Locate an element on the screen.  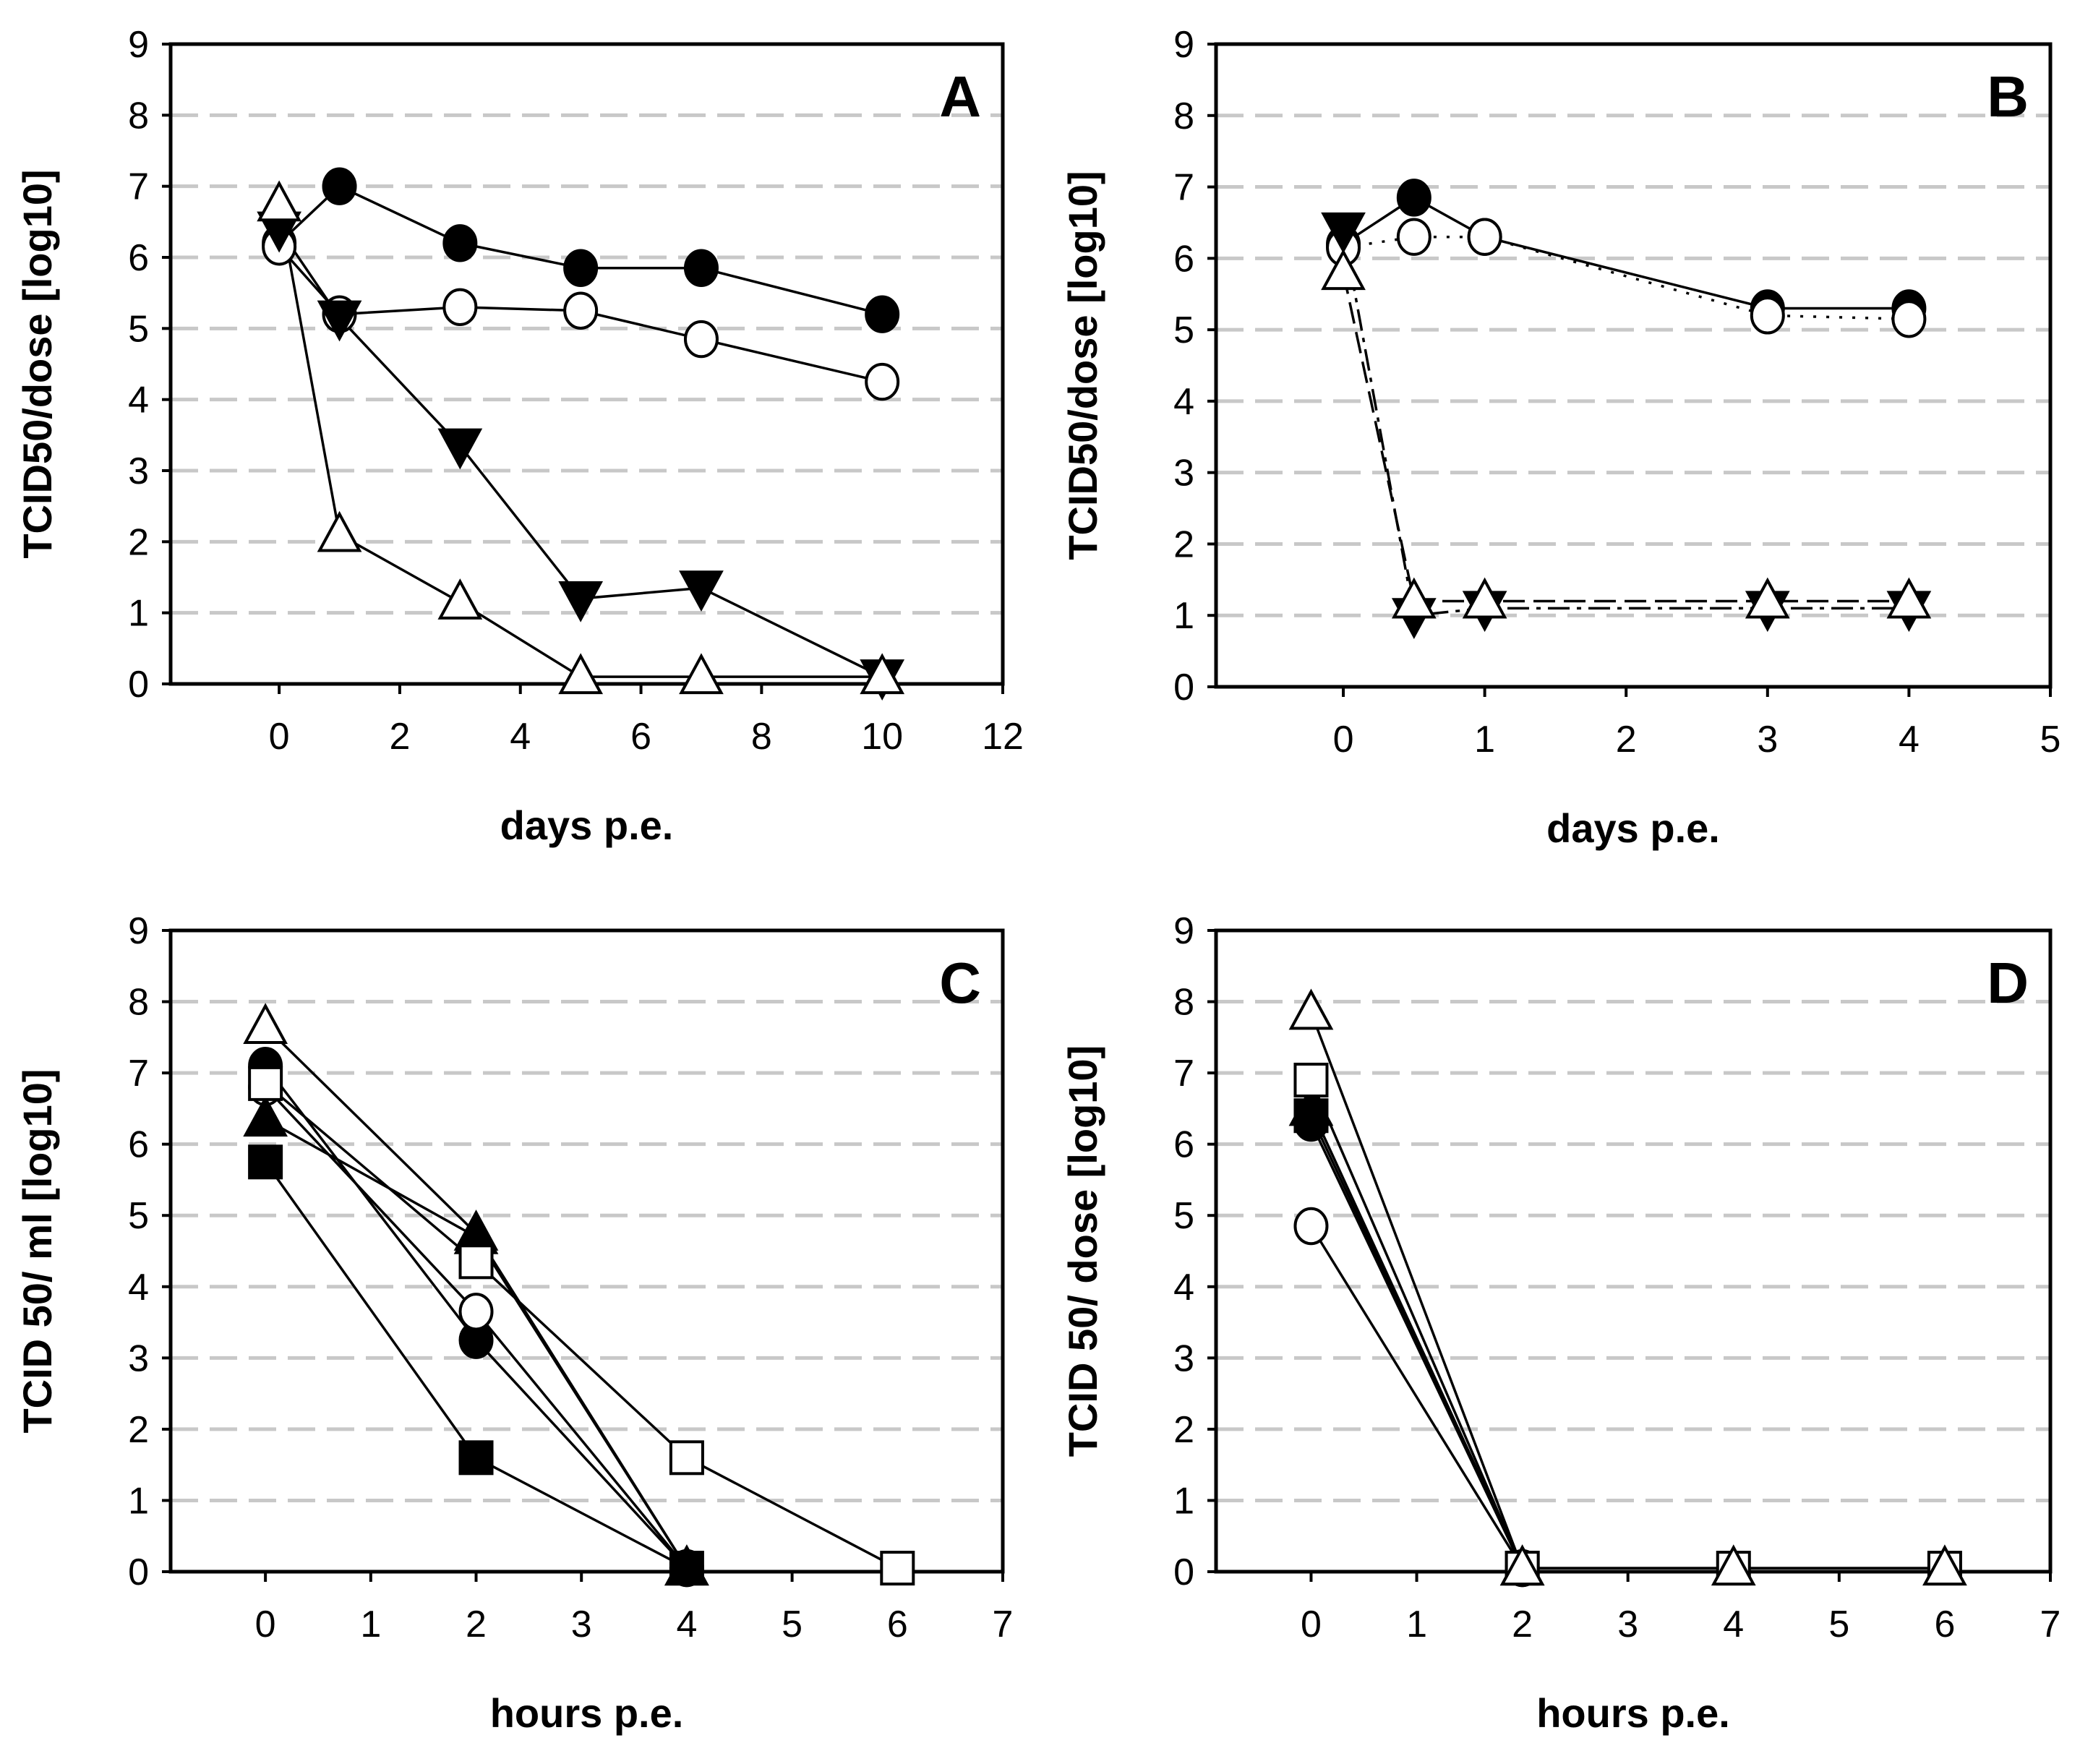
y-axis-label: TCID 50/ dose [log10] is located at coordinates (1083, 1251).